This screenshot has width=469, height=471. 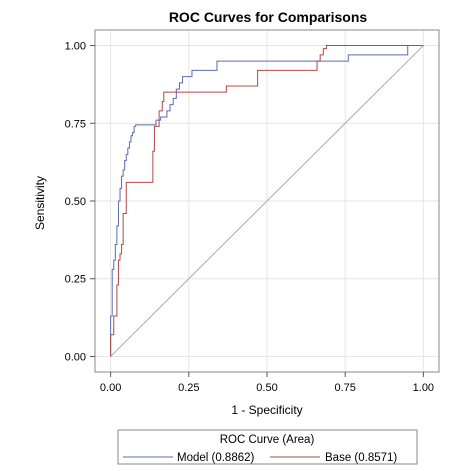 What do you see at coordinates (268, 17) in the screenshot?
I see `chart-title: ROC Curves for Comparisons` at bounding box center [268, 17].